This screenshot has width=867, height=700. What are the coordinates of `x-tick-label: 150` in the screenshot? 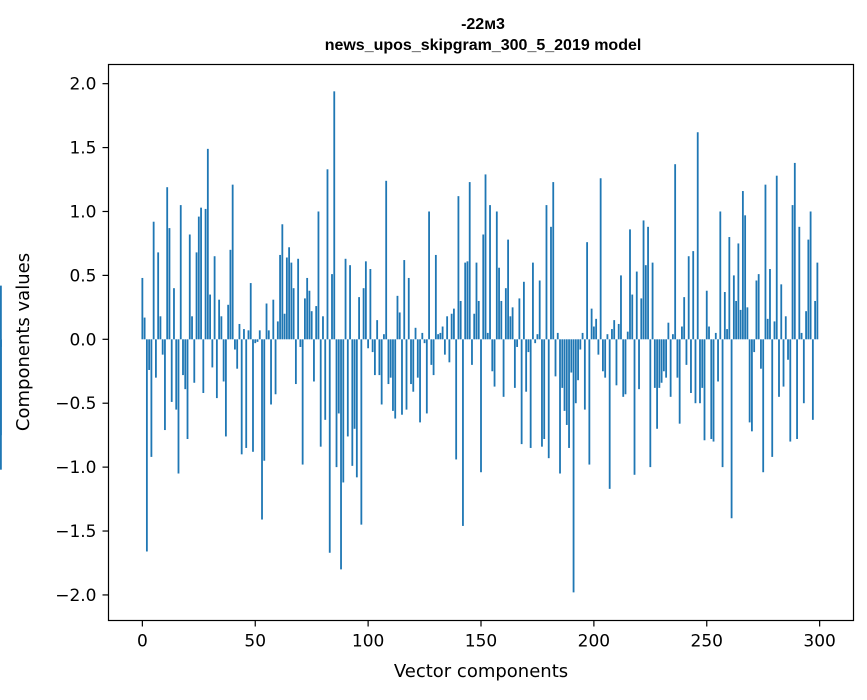 It's located at (481, 642).